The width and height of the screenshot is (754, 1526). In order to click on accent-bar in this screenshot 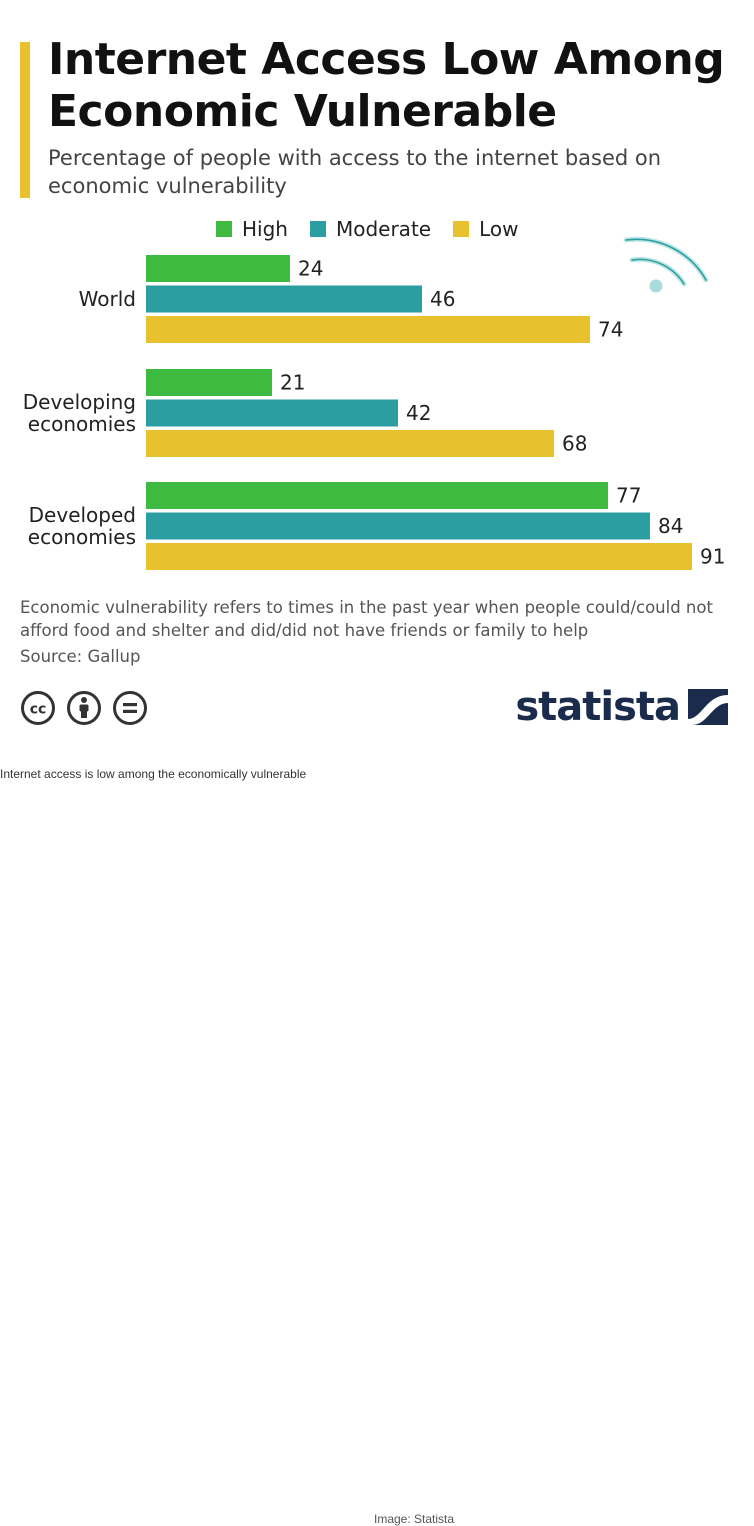, I will do `click(25, 120)`.